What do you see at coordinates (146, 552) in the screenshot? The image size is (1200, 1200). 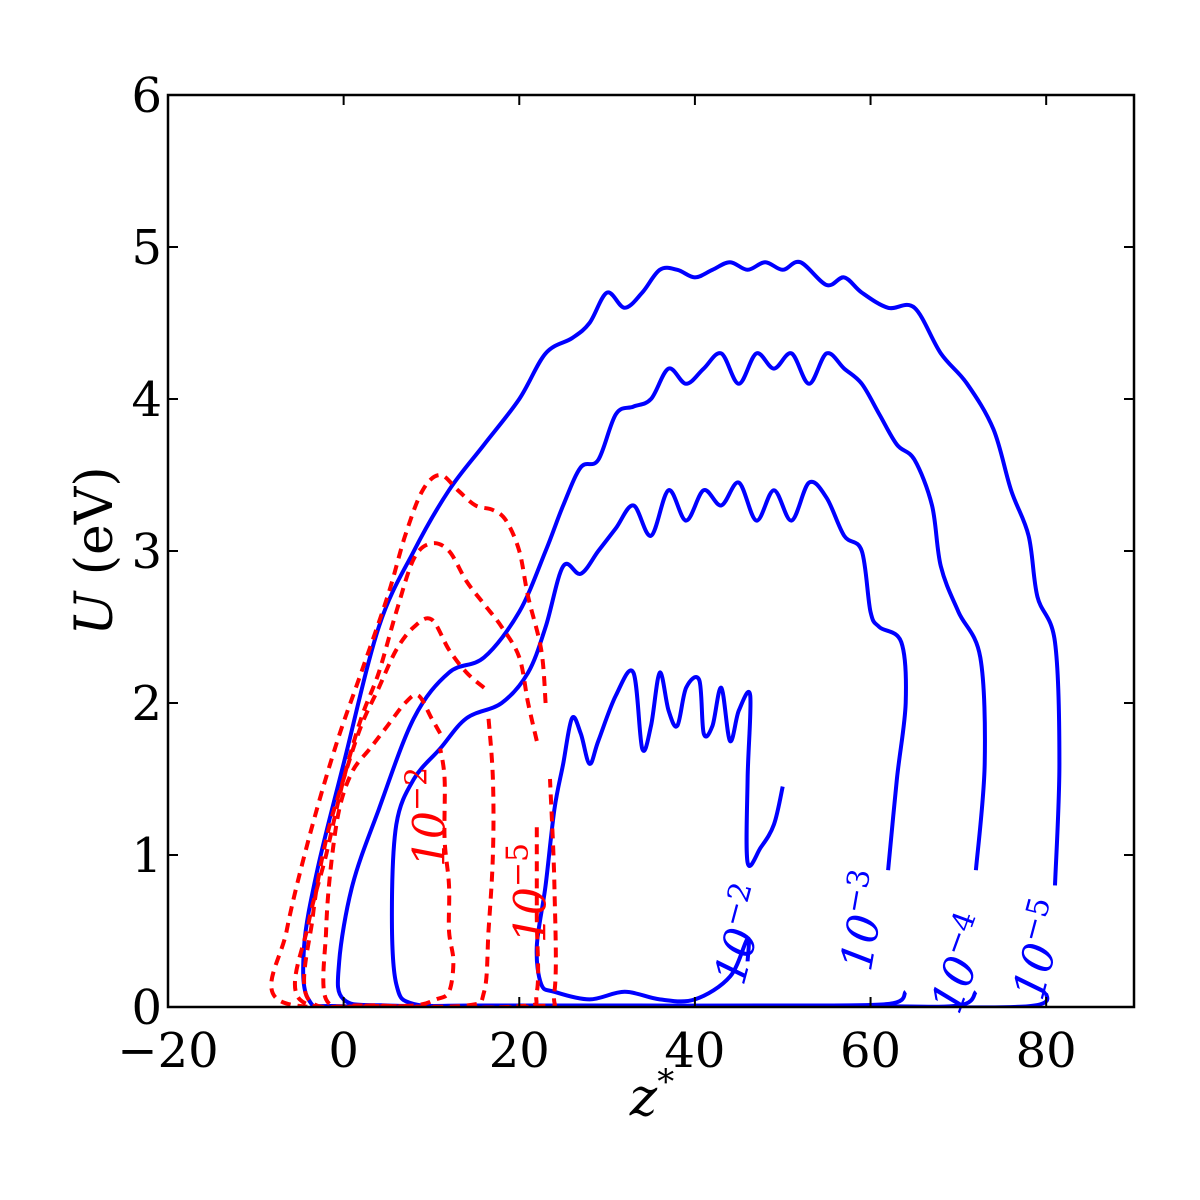 I see `y-tick-label-3: 3` at bounding box center [146, 552].